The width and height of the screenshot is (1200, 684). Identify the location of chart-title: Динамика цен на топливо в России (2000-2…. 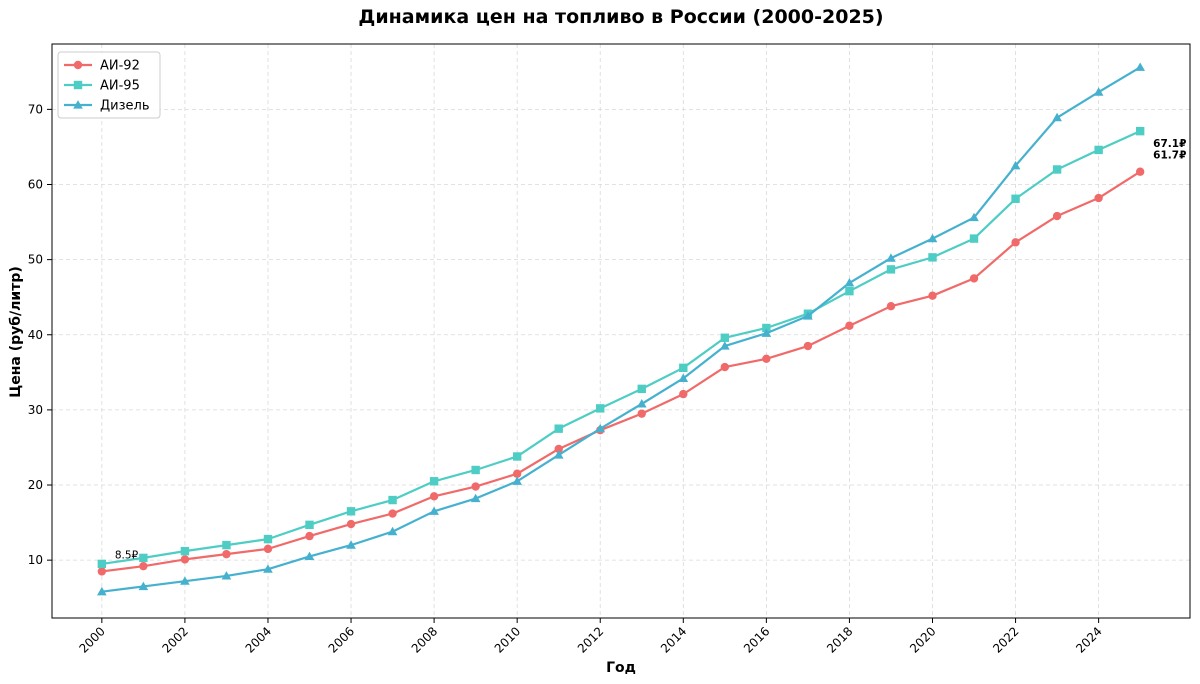
(620, 17).